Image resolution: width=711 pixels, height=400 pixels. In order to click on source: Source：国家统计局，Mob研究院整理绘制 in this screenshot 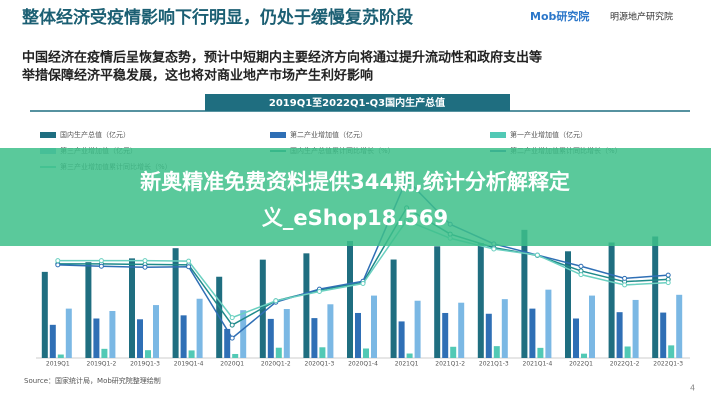, I will do `click(92, 380)`.